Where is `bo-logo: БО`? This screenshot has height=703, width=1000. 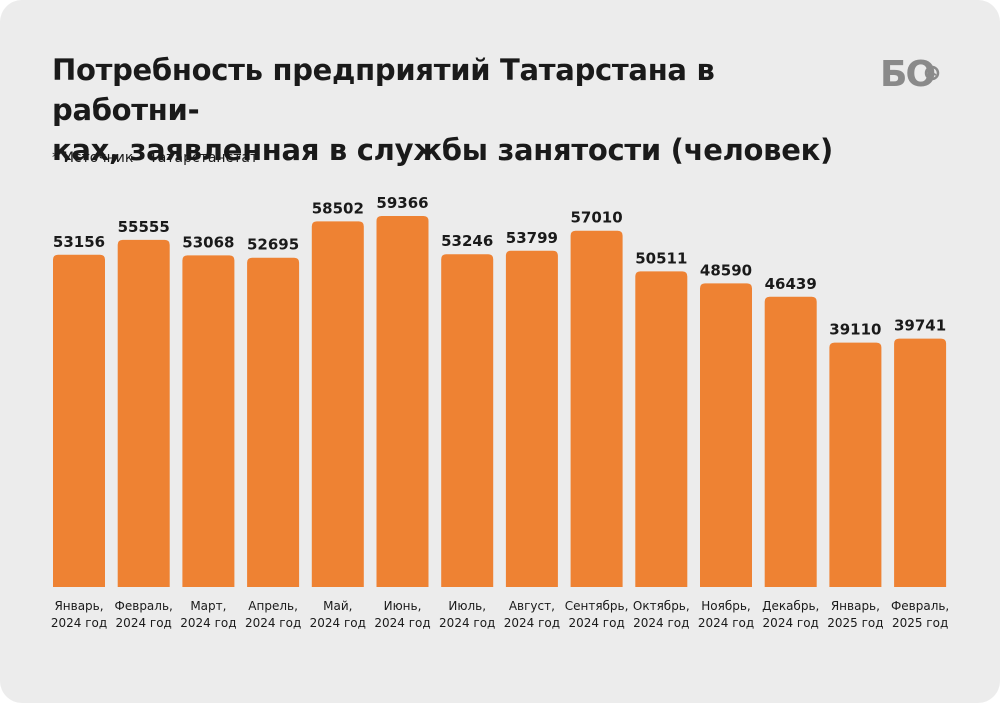
bo-logo: БО is located at coordinates (910, 73).